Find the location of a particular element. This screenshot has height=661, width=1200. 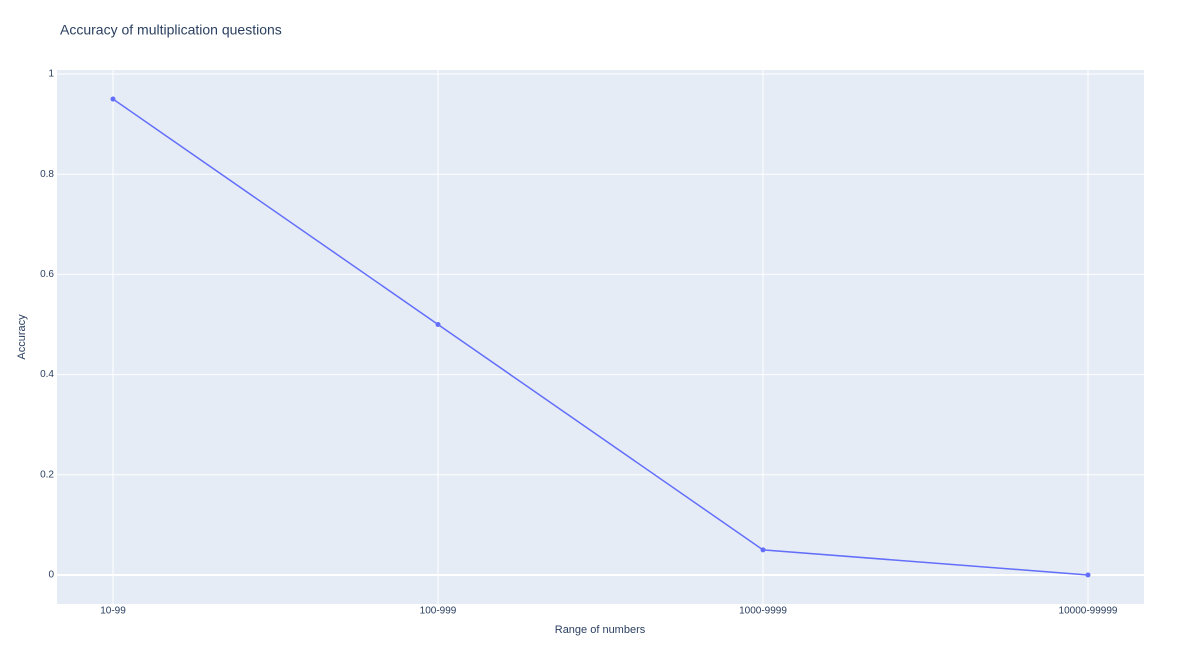

x-axis-title: Range of numbers is located at coordinates (600, 630).